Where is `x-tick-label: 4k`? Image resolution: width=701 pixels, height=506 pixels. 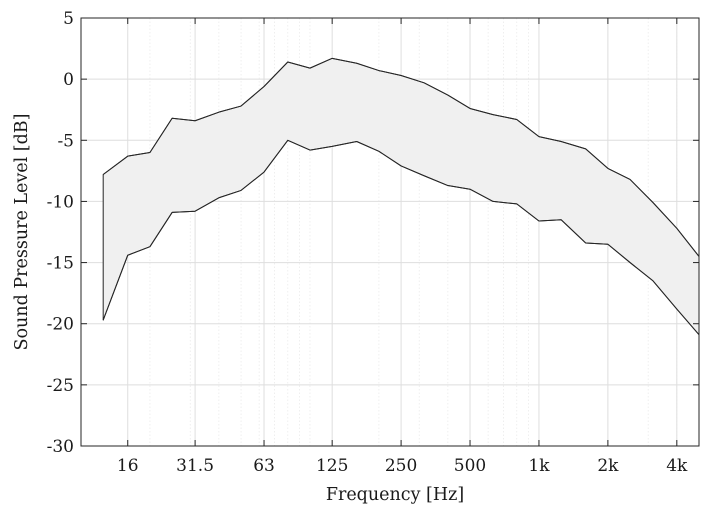
x-tick-label: 4k is located at coordinates (677, 466).